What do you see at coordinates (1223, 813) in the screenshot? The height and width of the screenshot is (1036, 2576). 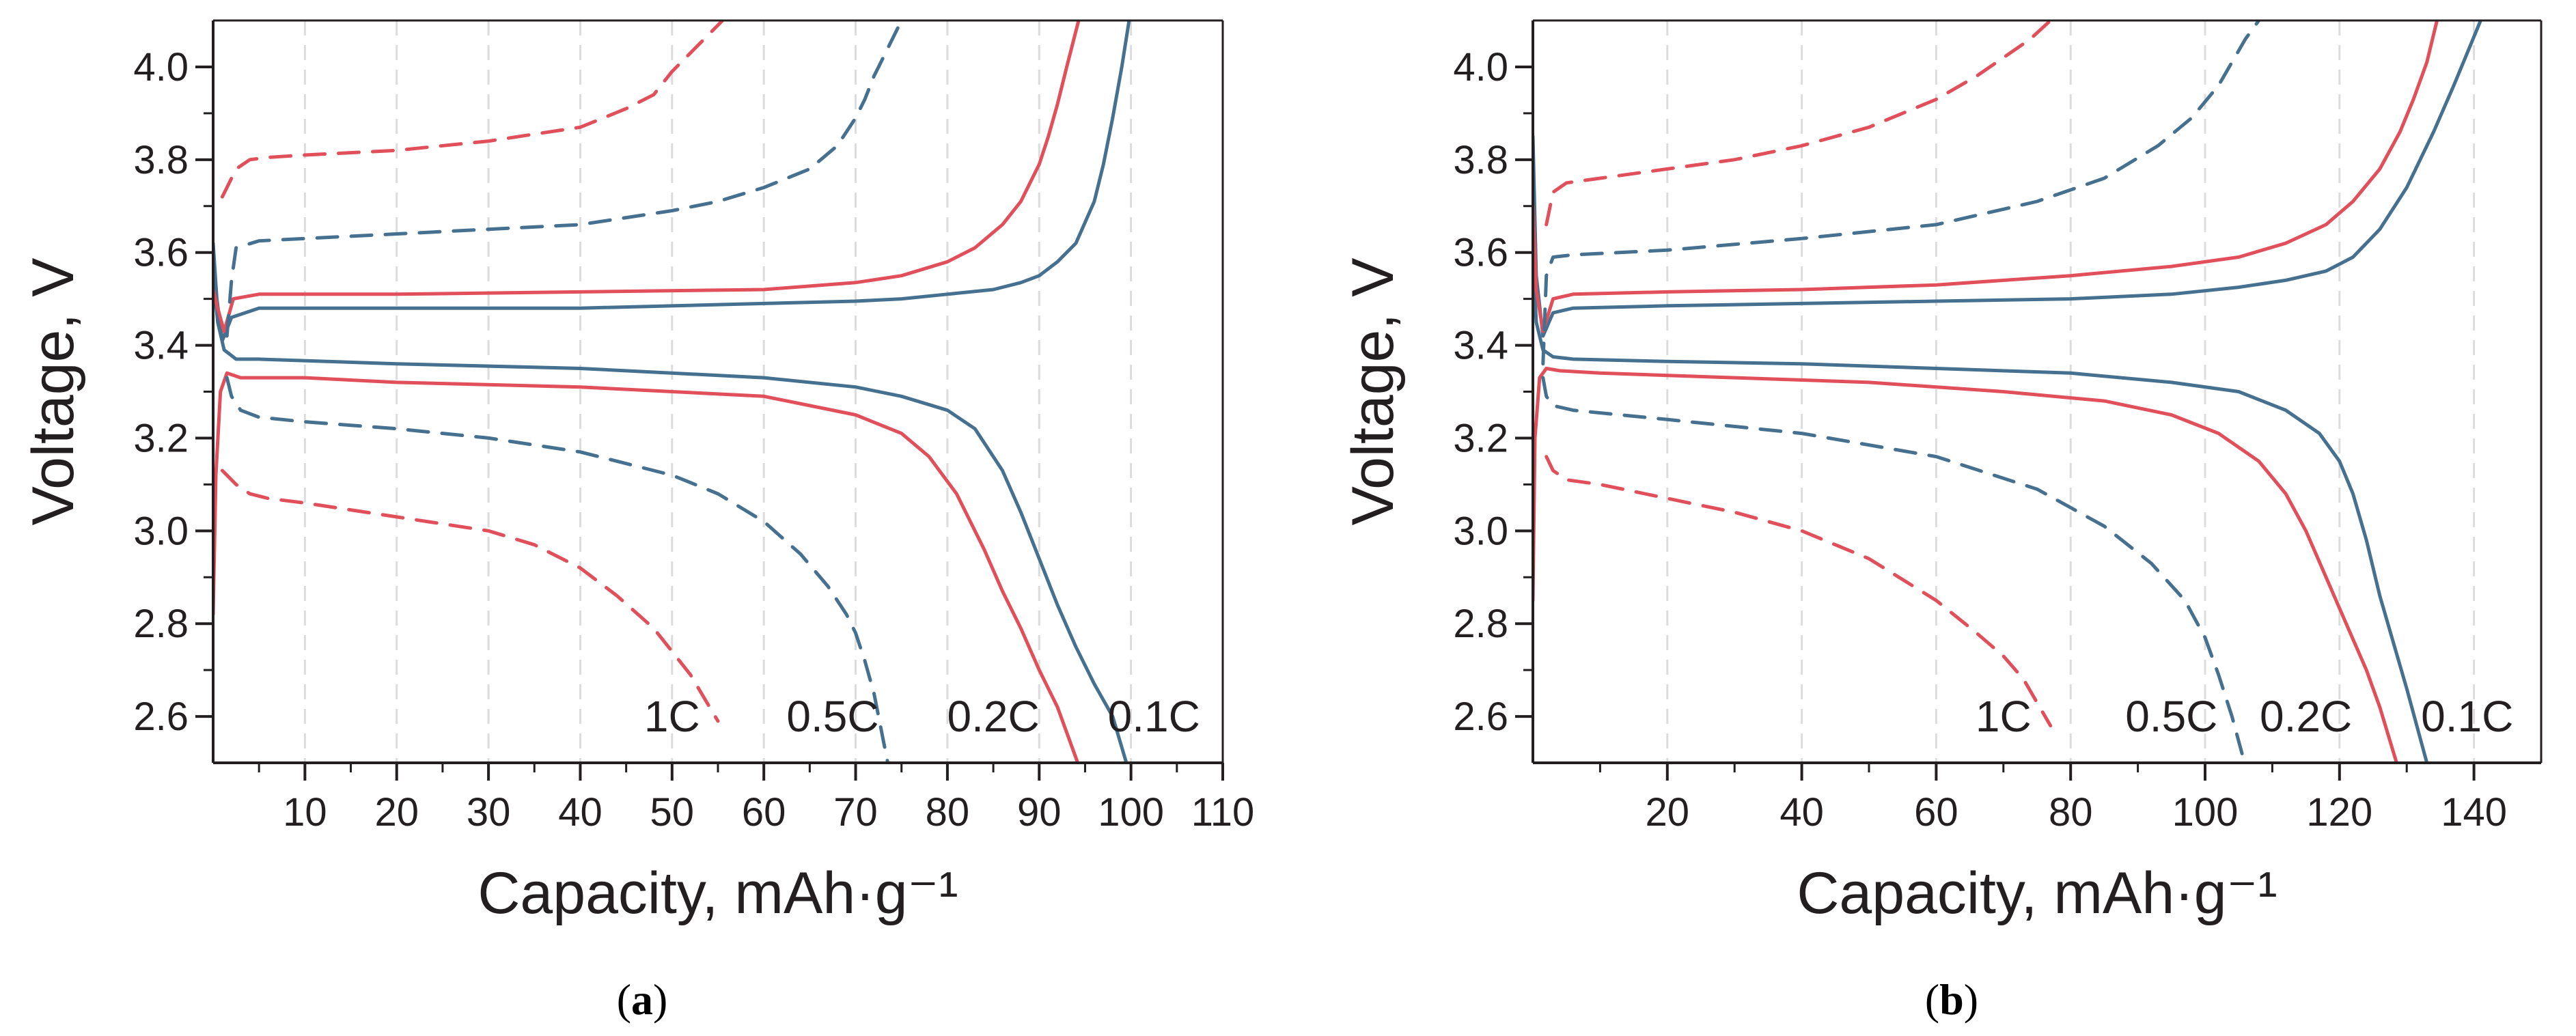 I see `x-tick-label: 110` at bounding box center [1223, 813].